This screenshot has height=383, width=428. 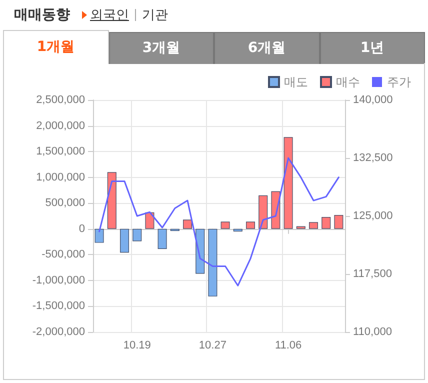 I want to click on text: 6개월, so click(x=267, y=48).